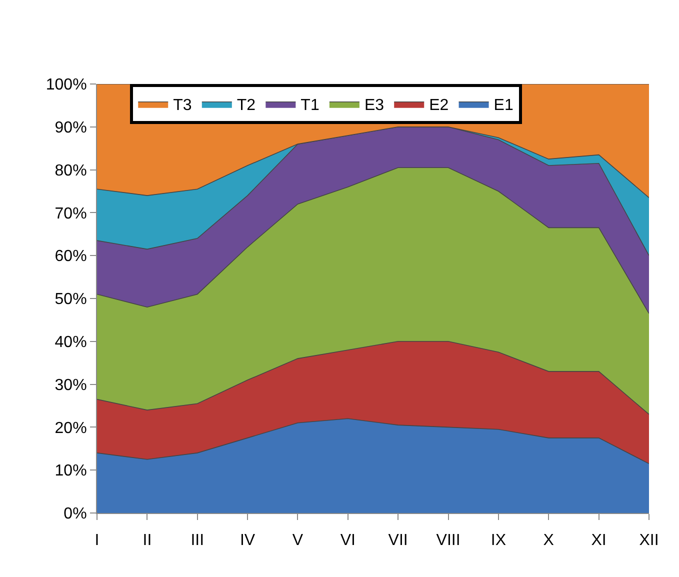  Describe the element at coordinates (70, 385) in the screenshot. I see `y-tick-label: 30%` at that location.